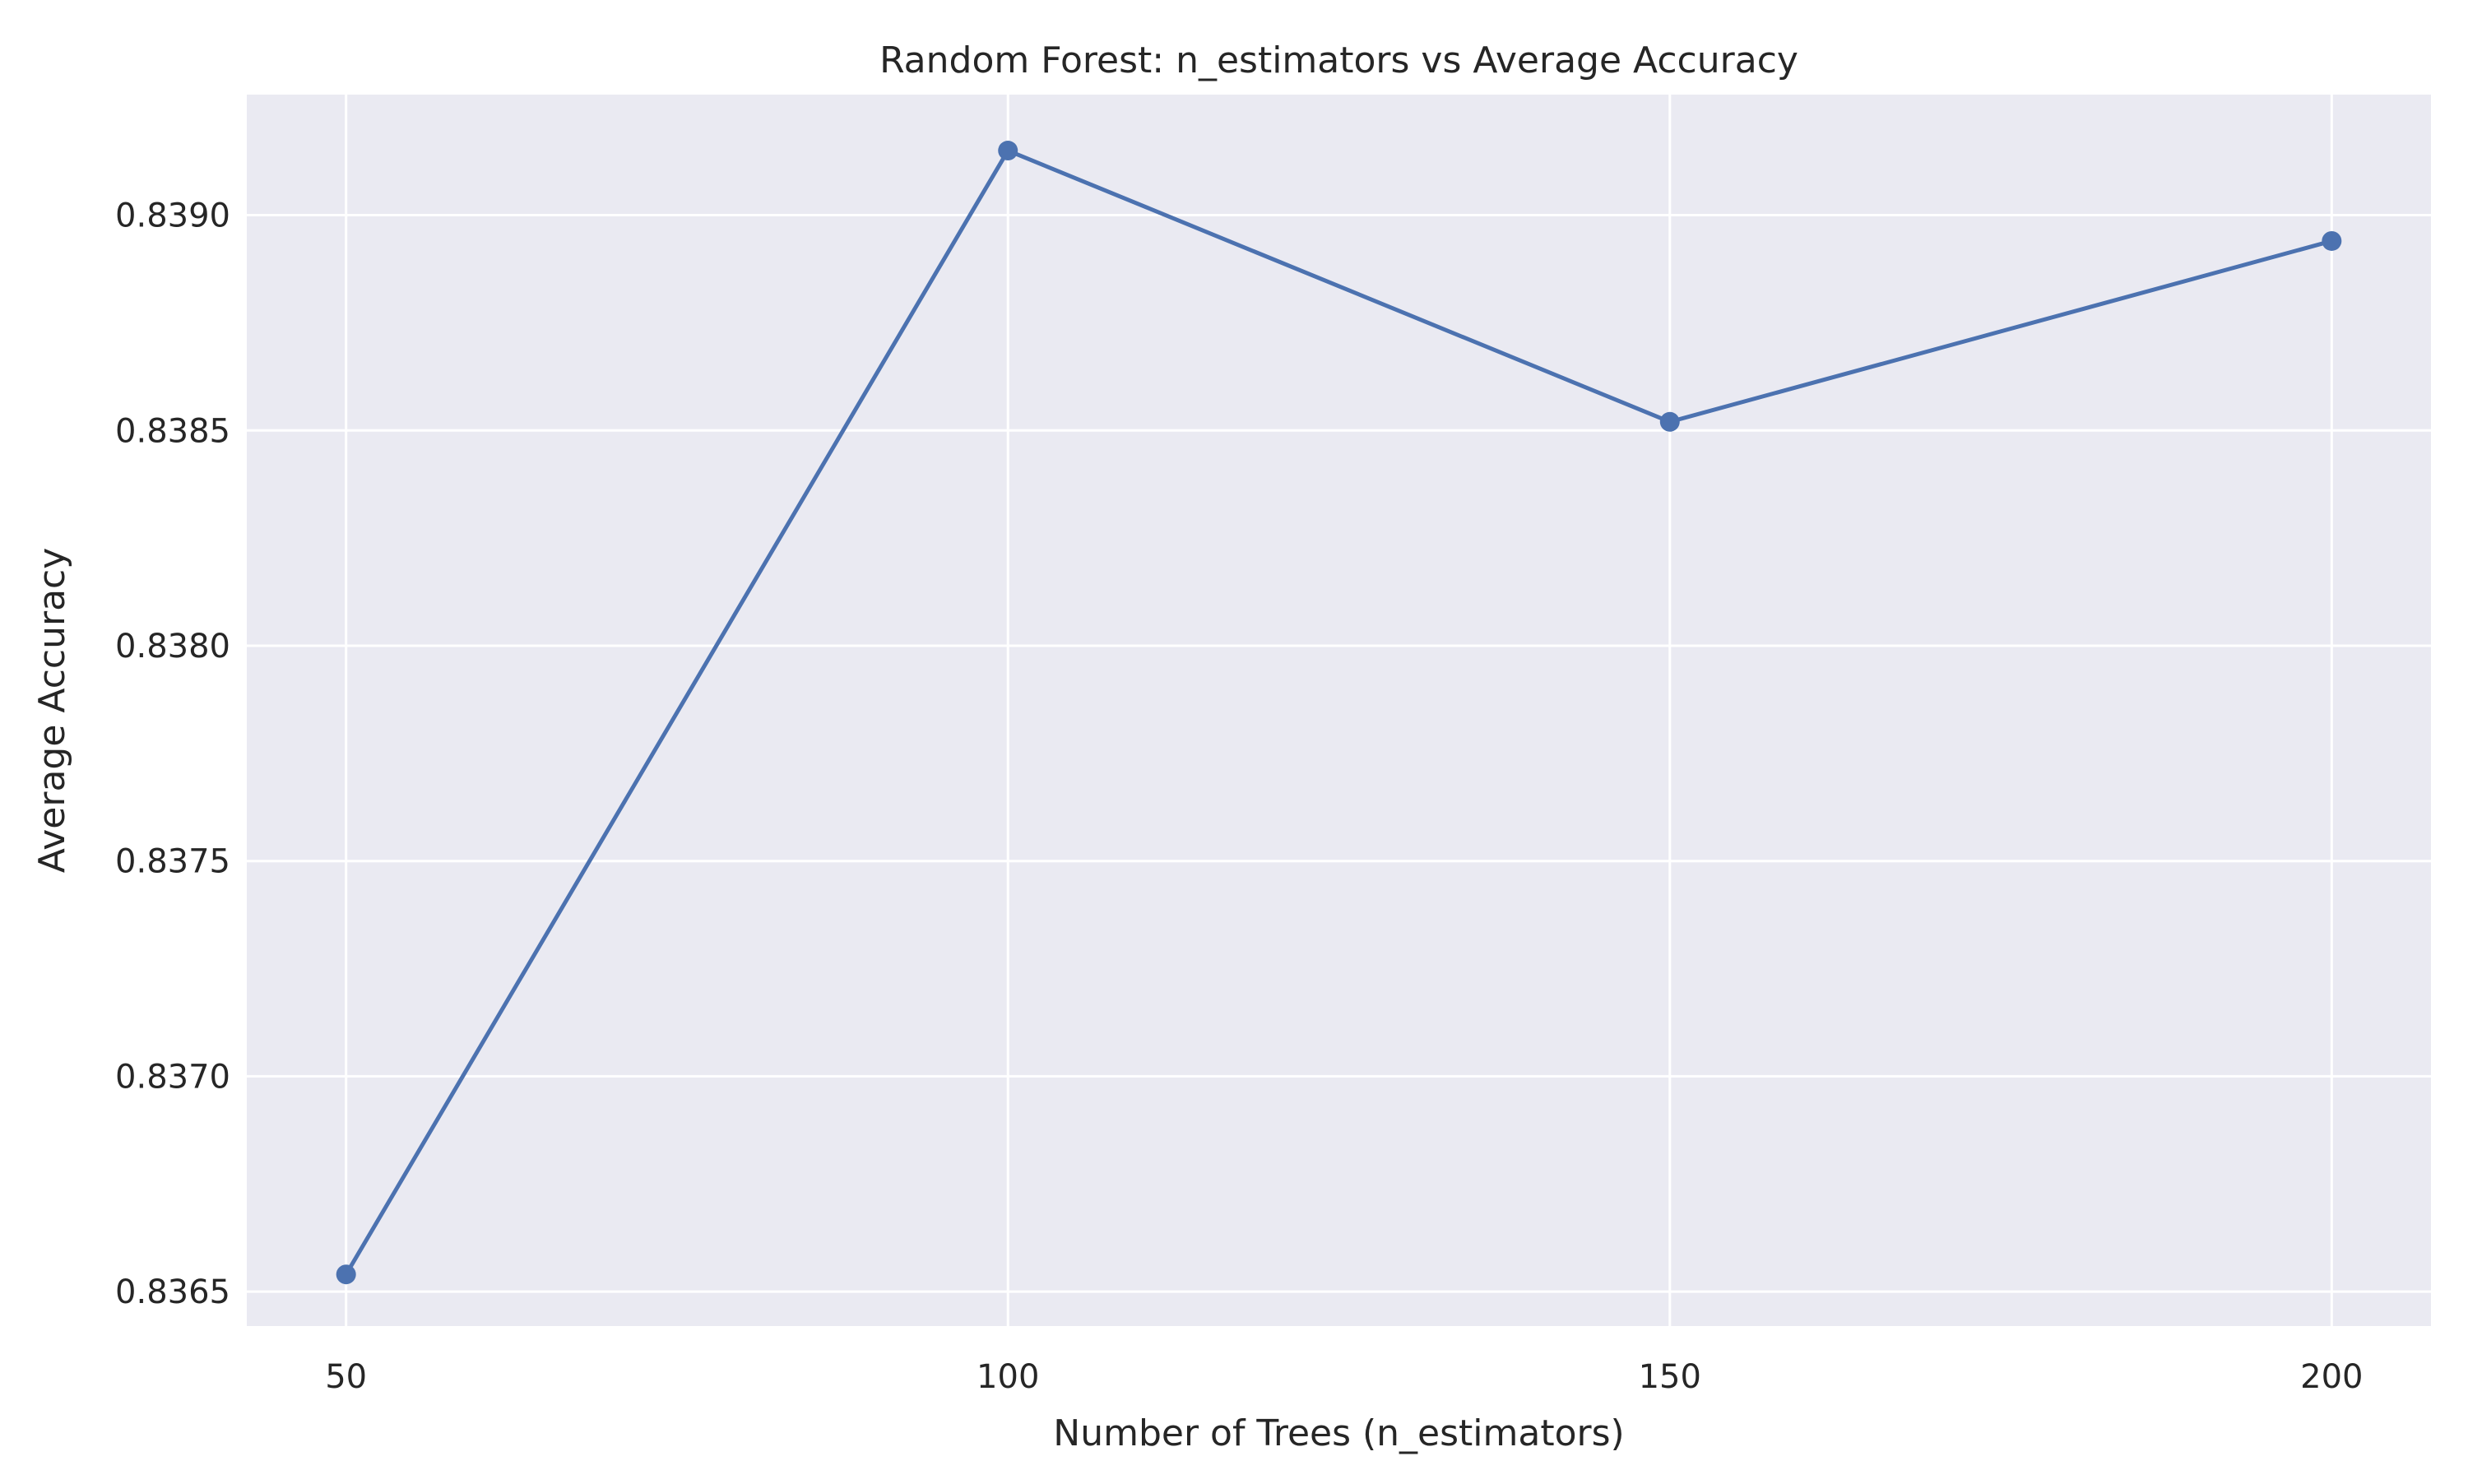 The width and height of the screenshot is (2468, 1484). What do you see at coordinates (2331, 1377) in the screenshot?
I see `x-tick-label: 200` at bounding box center [2331, 1377].